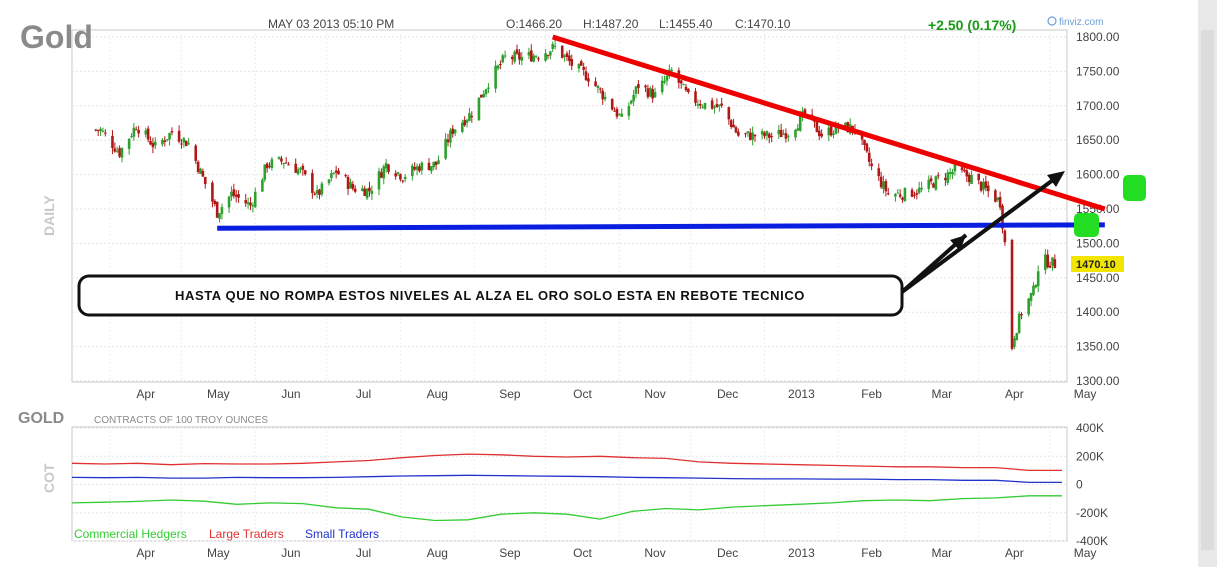  Describe the element at coordinates (1098, 243) in the screenshot. I see `price-y-tick: 1500.00` at that location.